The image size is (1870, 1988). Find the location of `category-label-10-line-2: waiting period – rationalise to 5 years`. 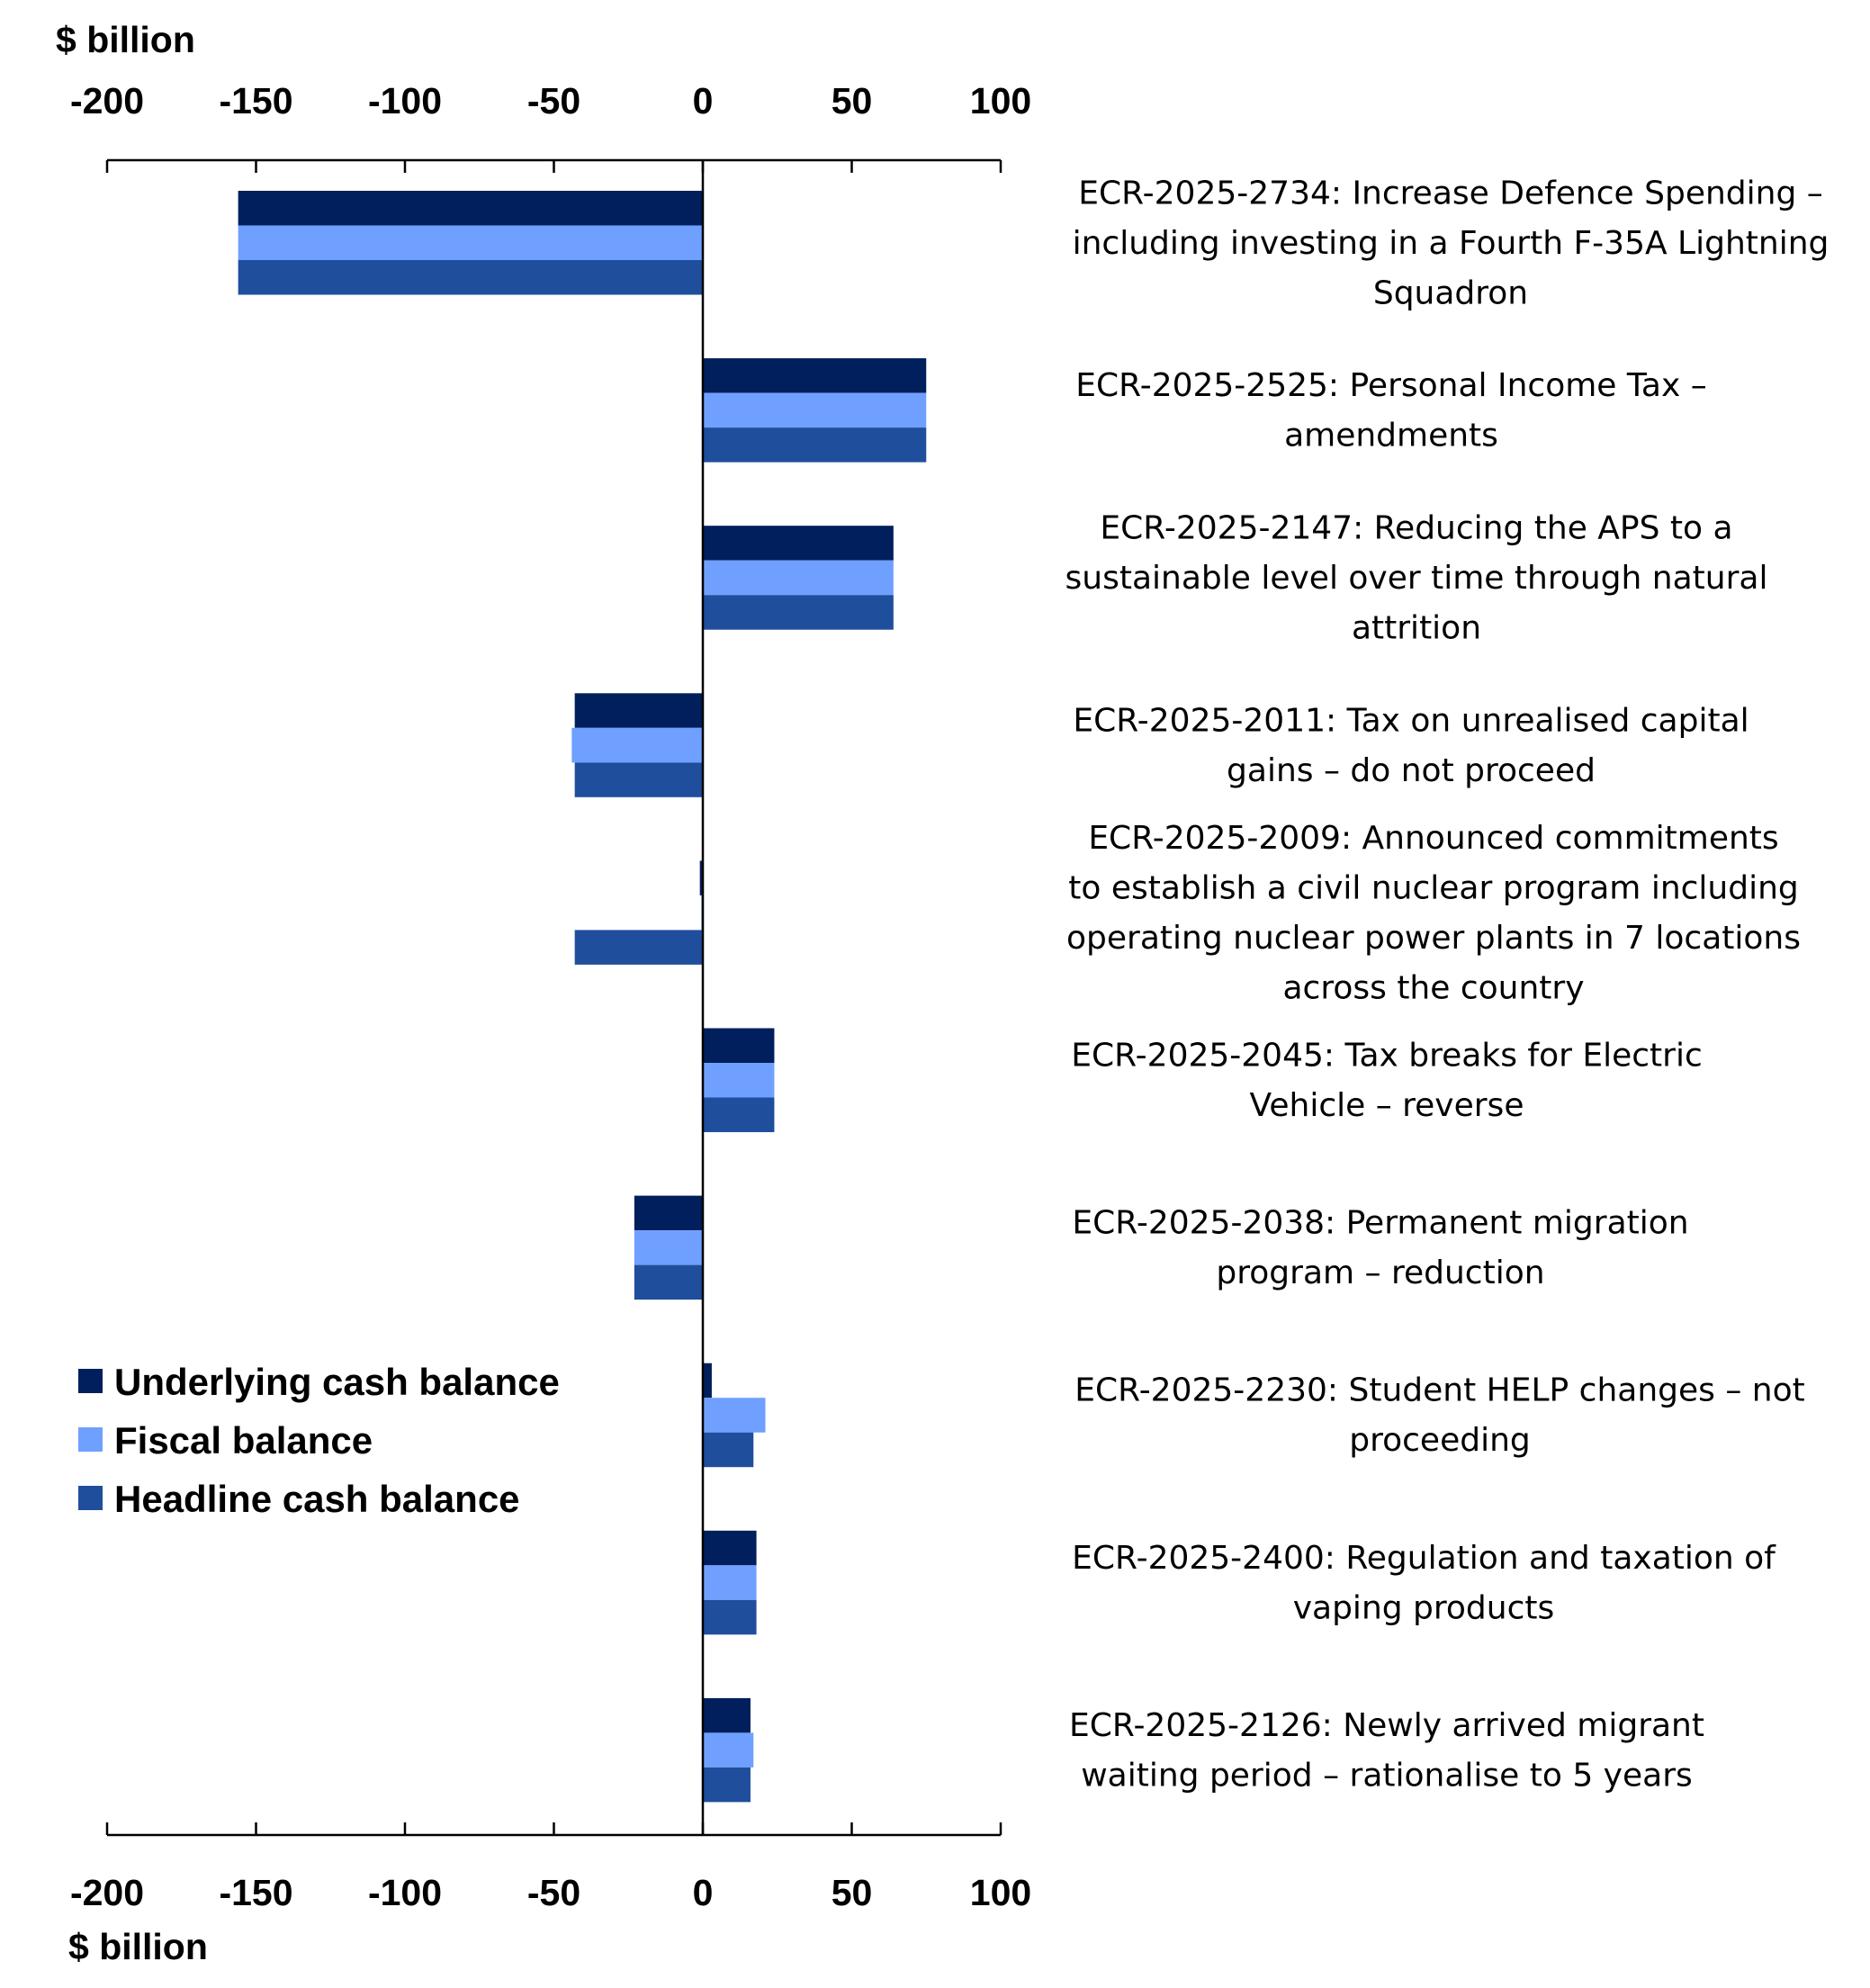

category-label-10-line-2: waiting period – rationalise to 5 years is located at coordinates (1387, 1776).